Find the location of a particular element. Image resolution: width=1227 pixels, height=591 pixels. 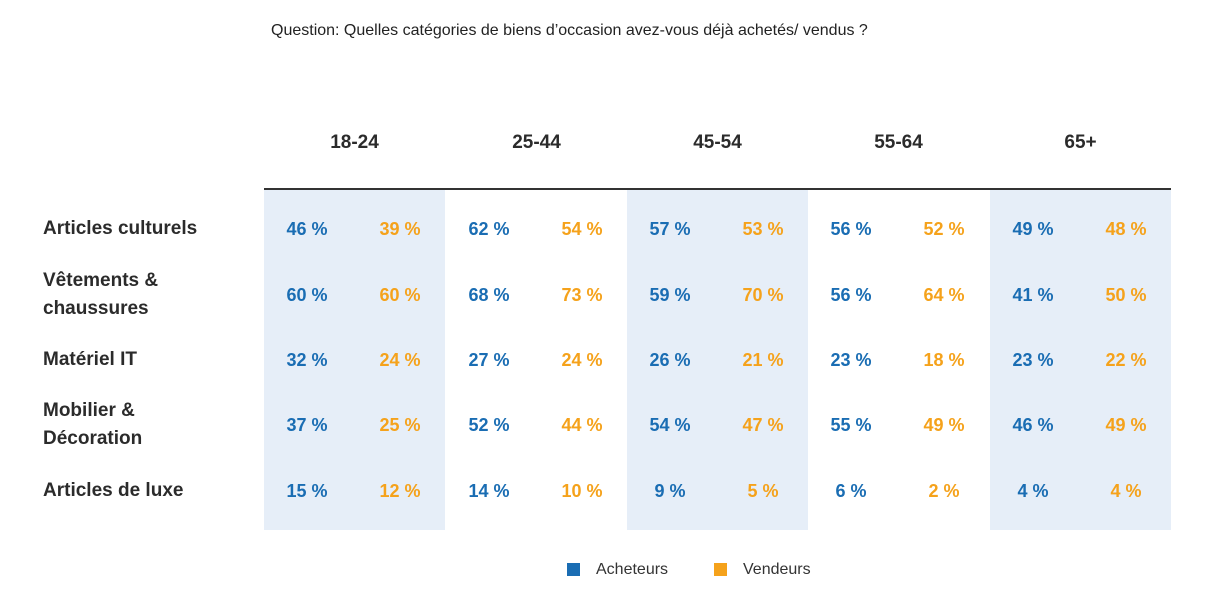

value-sellers: 21 % is located at coordinates (763, 360).